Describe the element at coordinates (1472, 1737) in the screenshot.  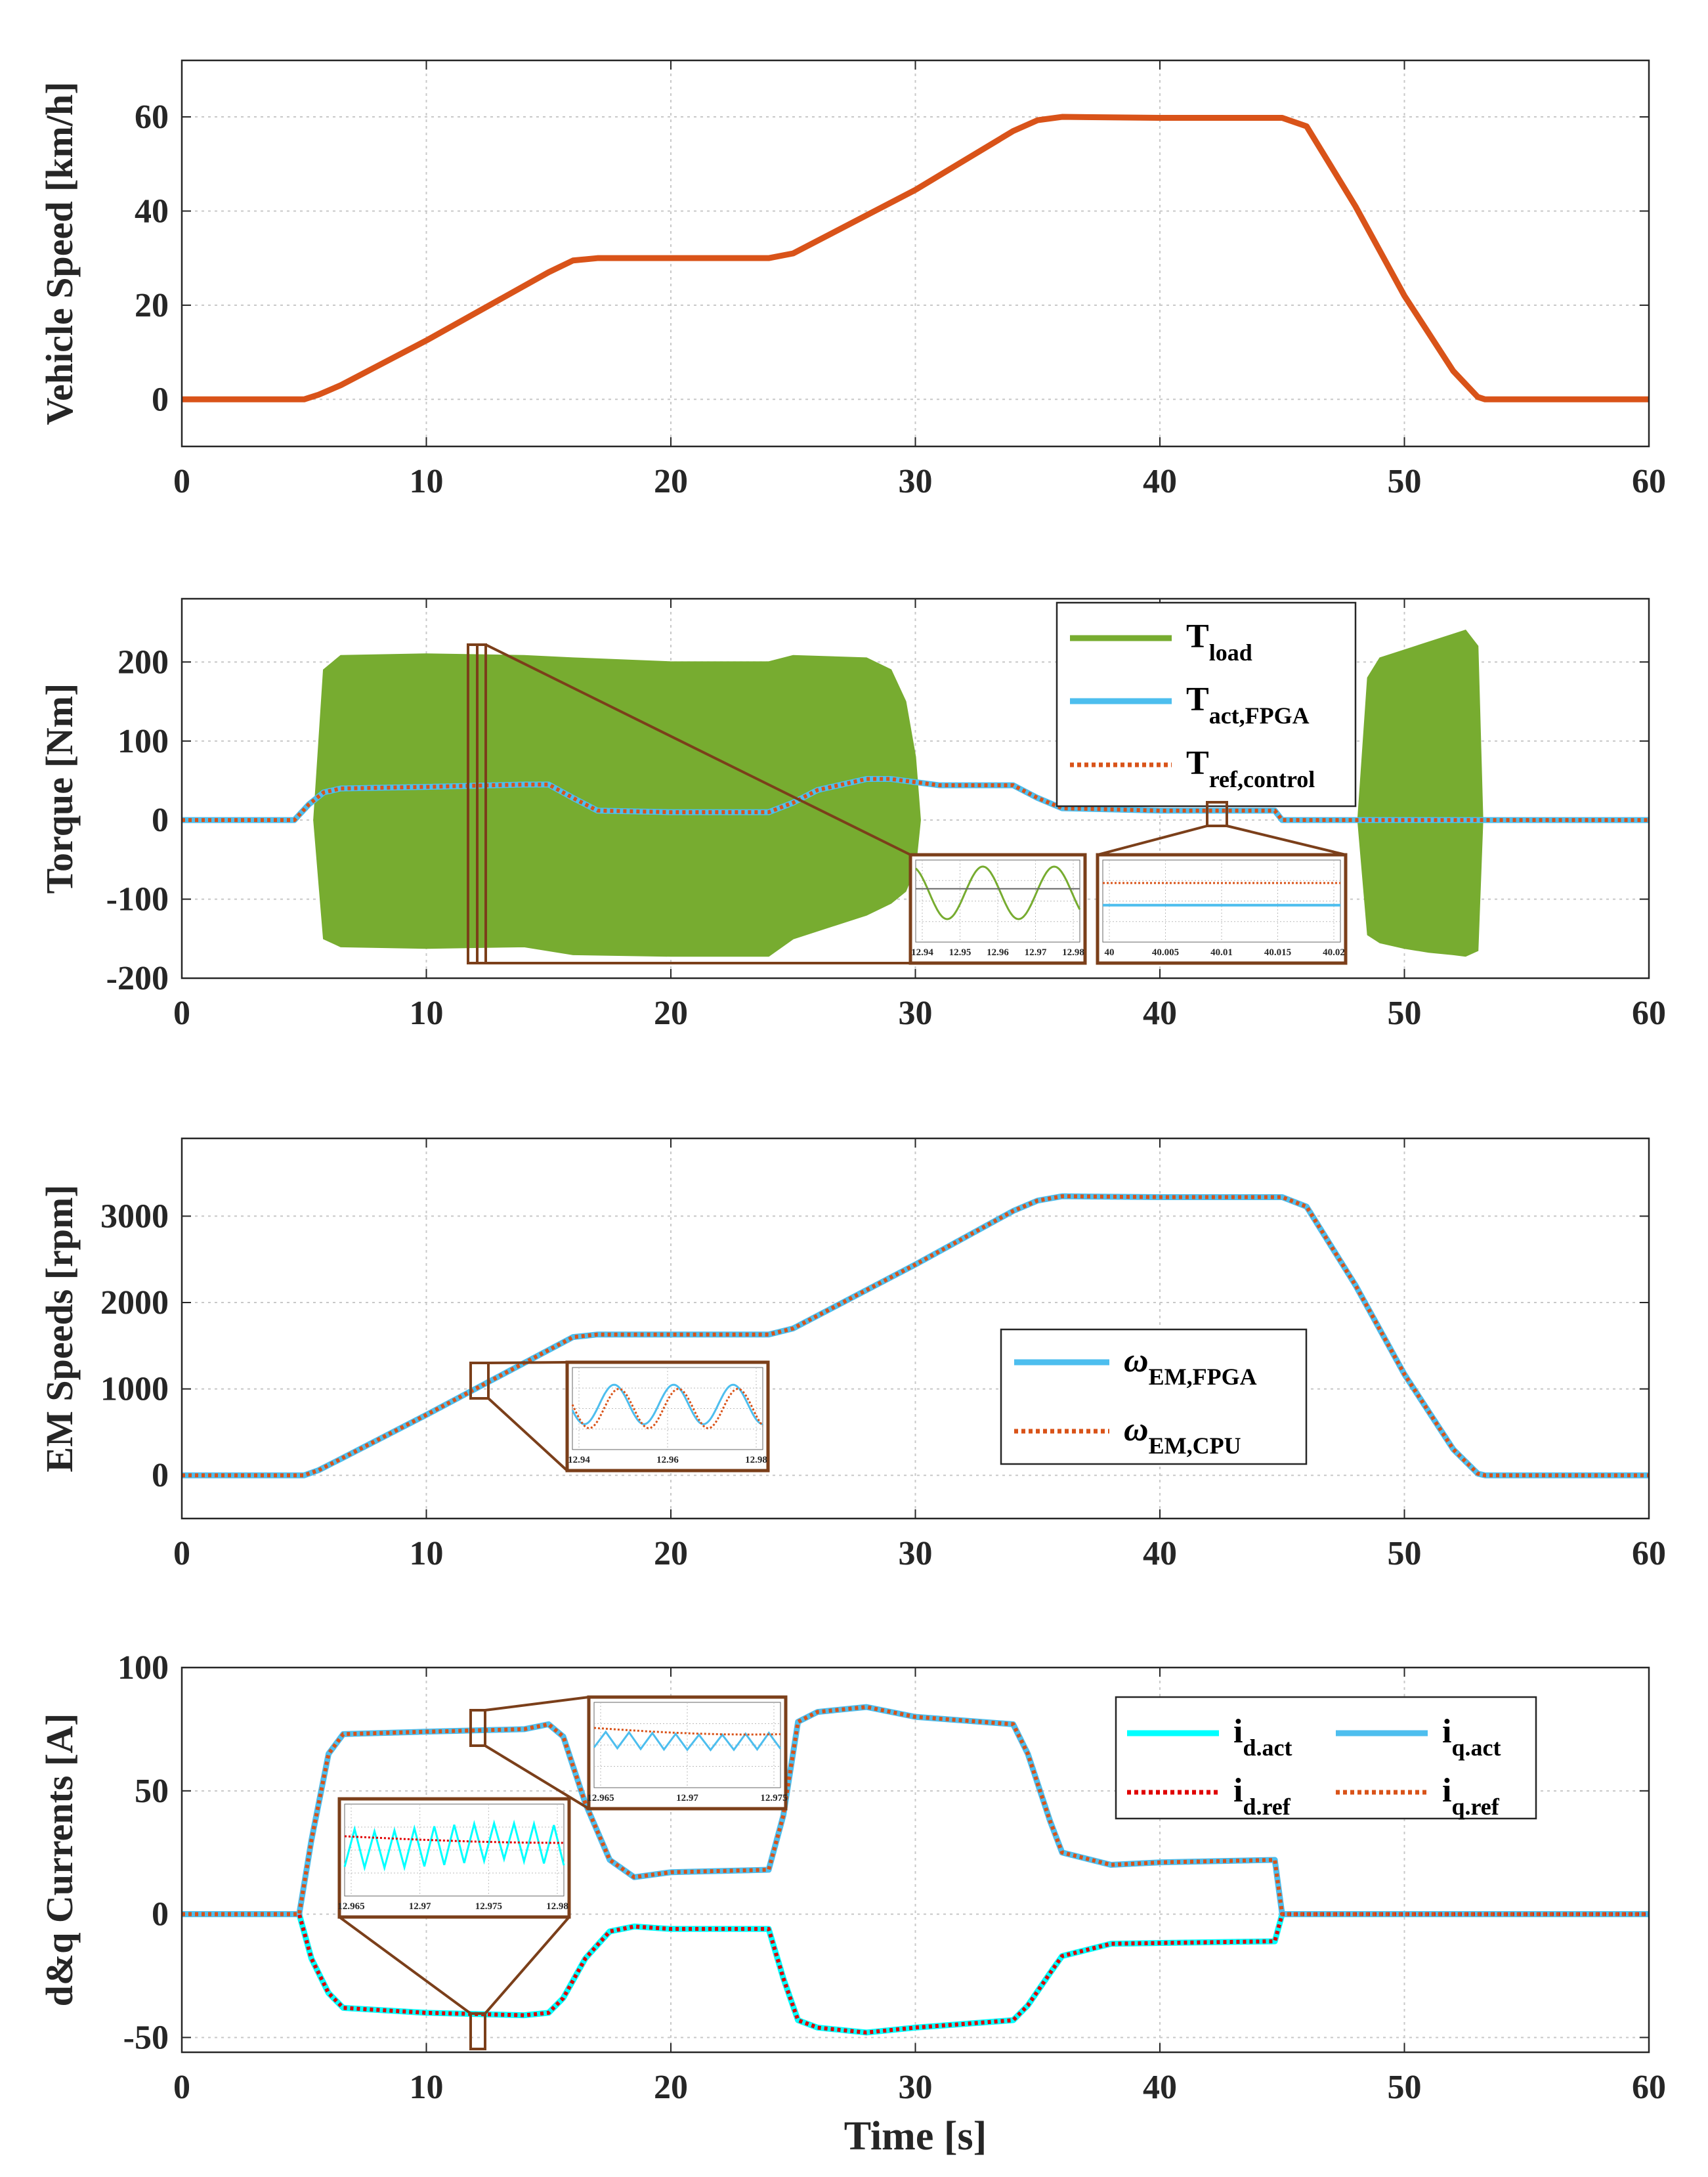
I see `legend-entry: iq.act` at that location.